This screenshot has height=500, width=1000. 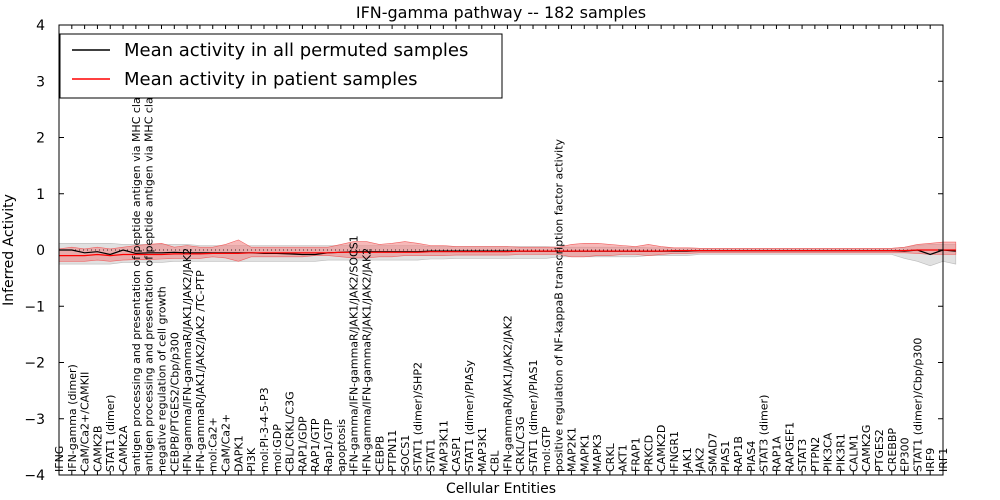 What do you see at coordinates (162, 379) in the screenshot?
I see `category-label: negative regulation of cell growth` at bounding box center [162, 379].